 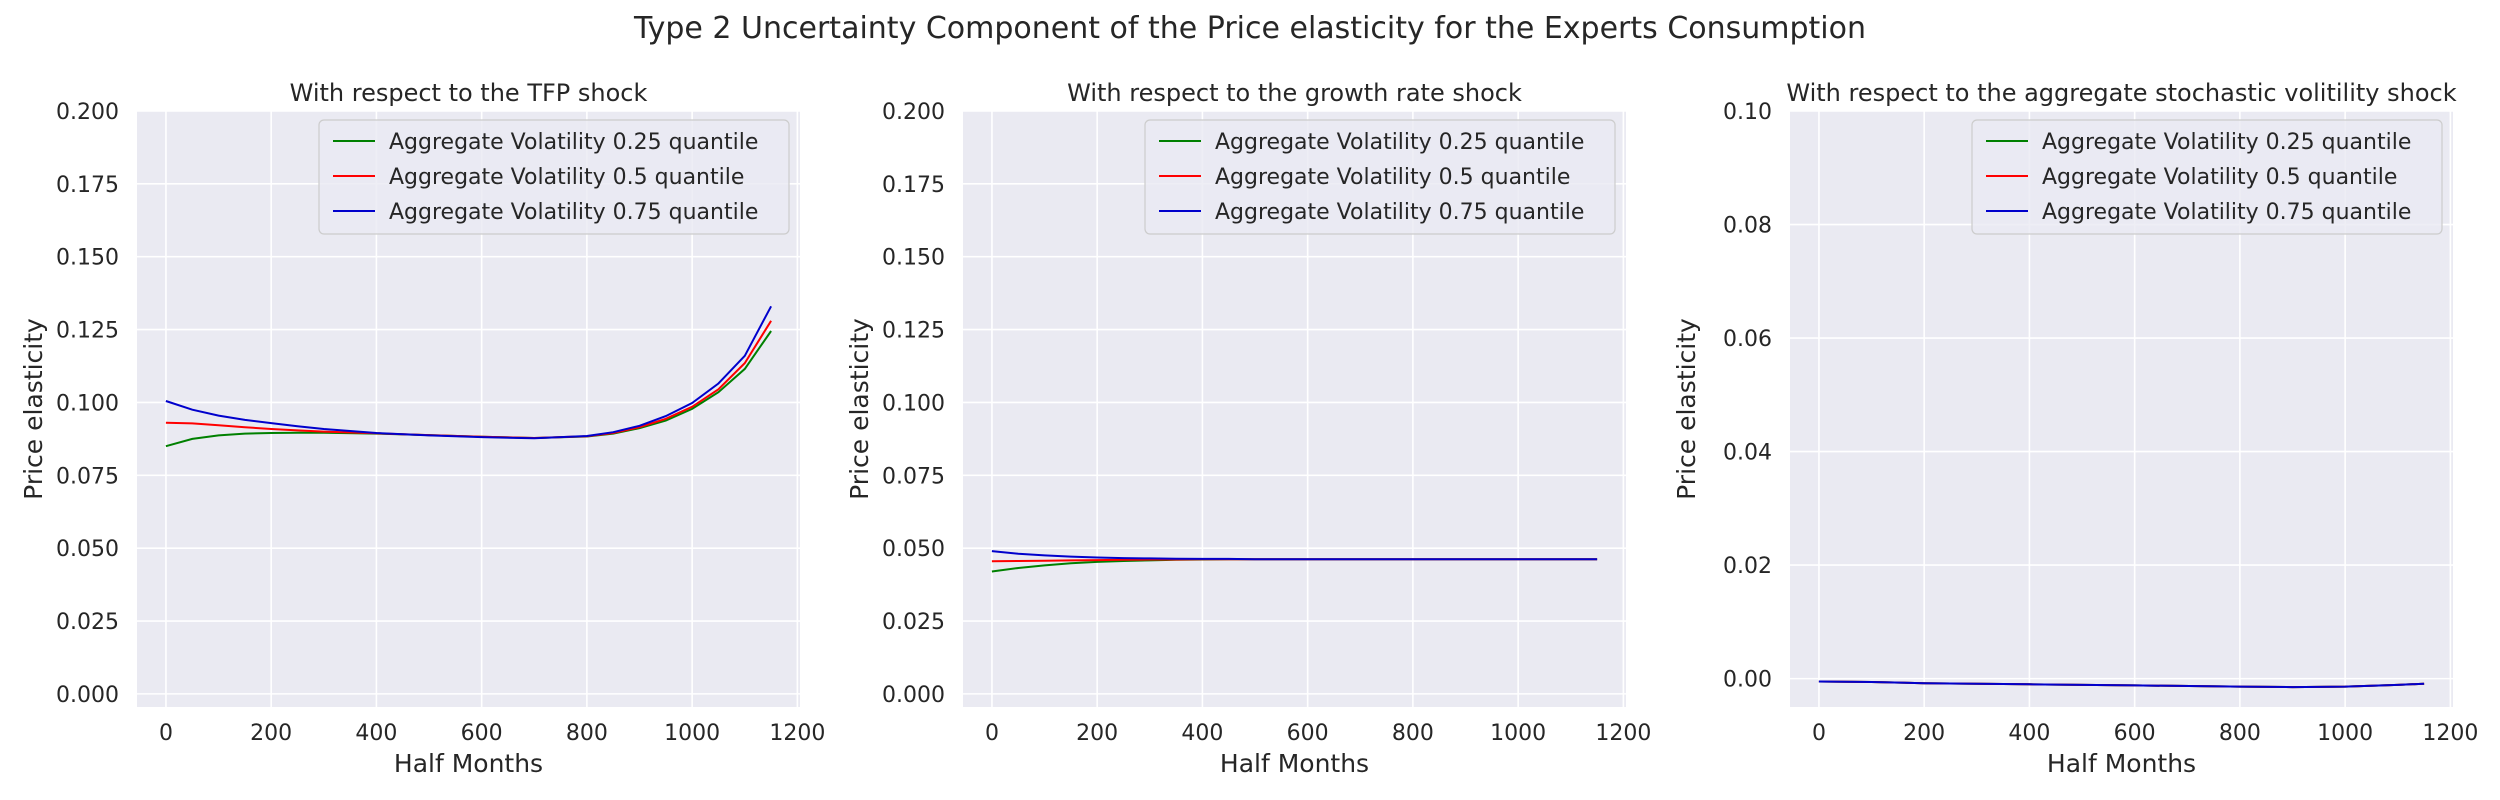 What do you see at coordinates (469, 93) in the screenshot?
I see `panel-title: With respect to the TFP shock` at bounding box center [469, 93].